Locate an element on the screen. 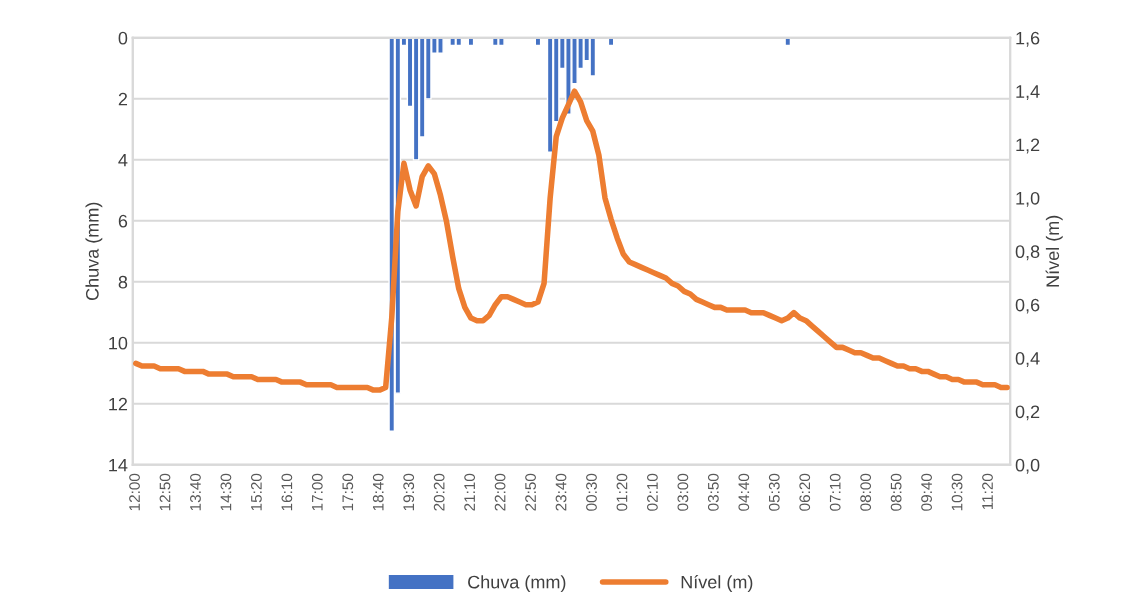 This screenshot has width=1135, height=610. y-axis-title: Chuva (mm) is located at coordinates (94, 251).